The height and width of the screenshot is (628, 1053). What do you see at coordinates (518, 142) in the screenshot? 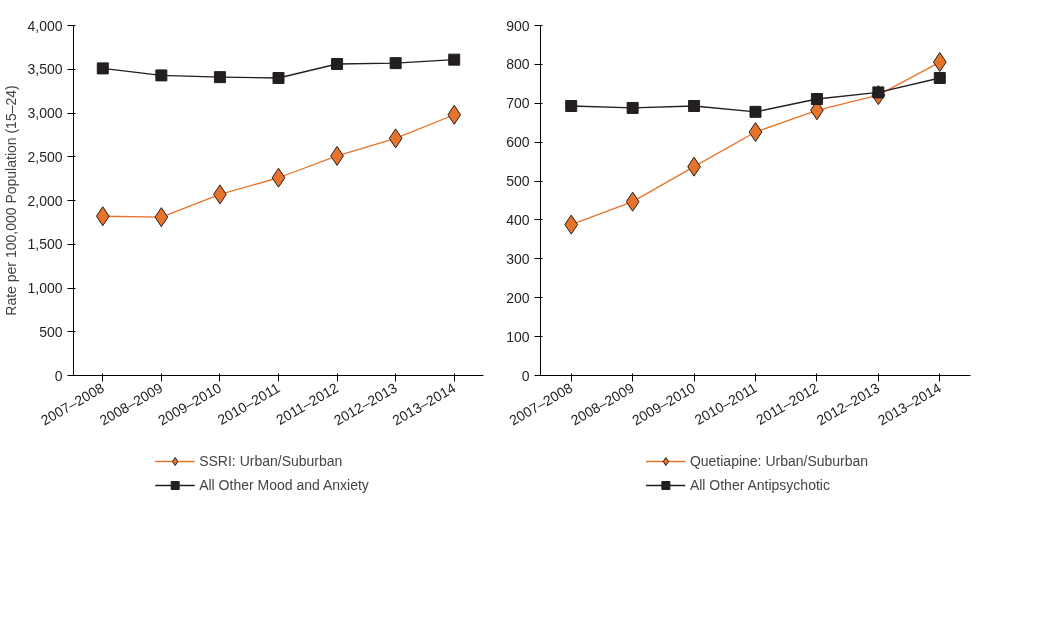
I see `y-tick-label: 600` at bounding box center [518, 142].